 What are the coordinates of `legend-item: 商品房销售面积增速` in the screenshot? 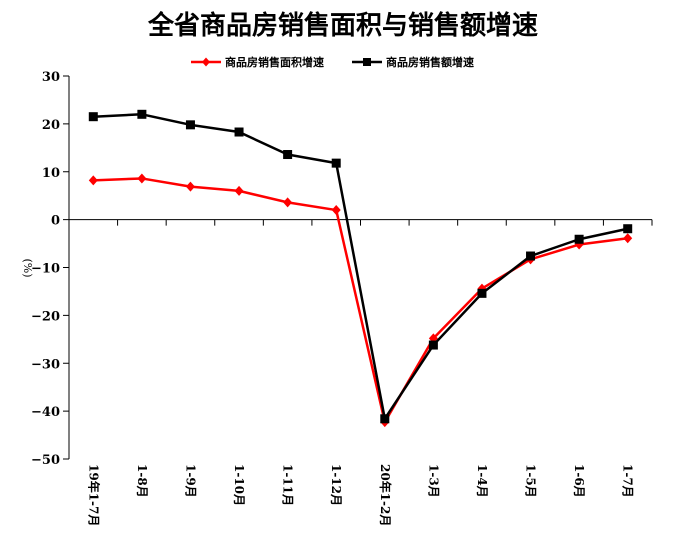 It's located at (257, 62).